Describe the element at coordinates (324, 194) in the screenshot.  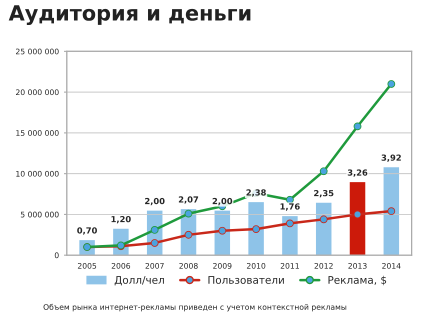
I see `data-label: 2,35` at that location.